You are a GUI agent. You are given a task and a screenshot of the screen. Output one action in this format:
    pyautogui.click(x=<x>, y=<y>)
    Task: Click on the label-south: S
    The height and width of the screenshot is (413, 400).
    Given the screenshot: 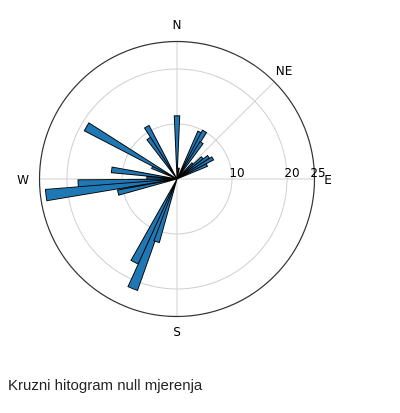 What is the action you would take?
    pyautogui.click(x=177, y=332)
    